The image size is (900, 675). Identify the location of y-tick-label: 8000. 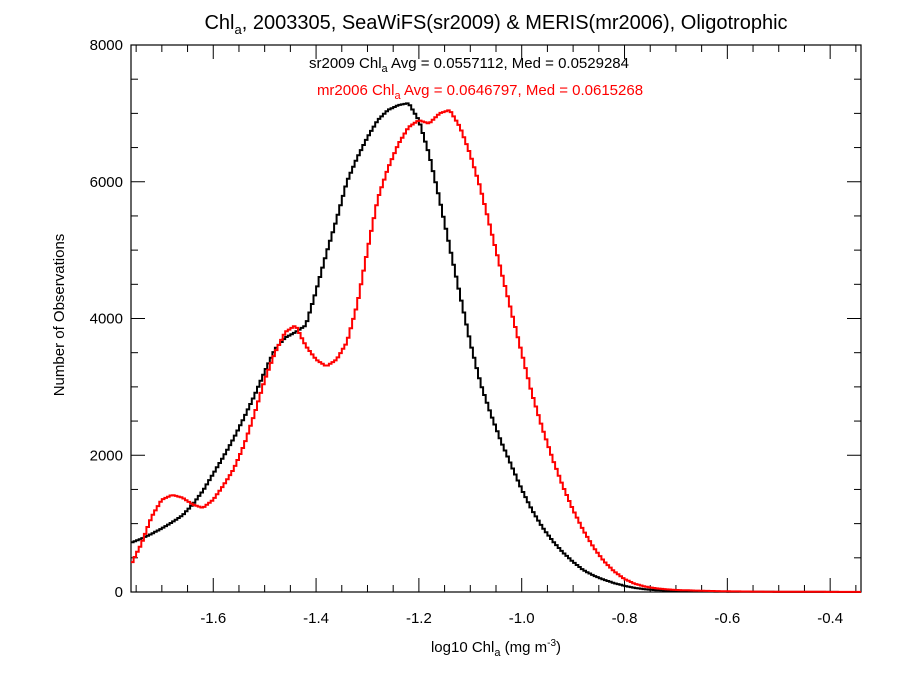
(106, 45).